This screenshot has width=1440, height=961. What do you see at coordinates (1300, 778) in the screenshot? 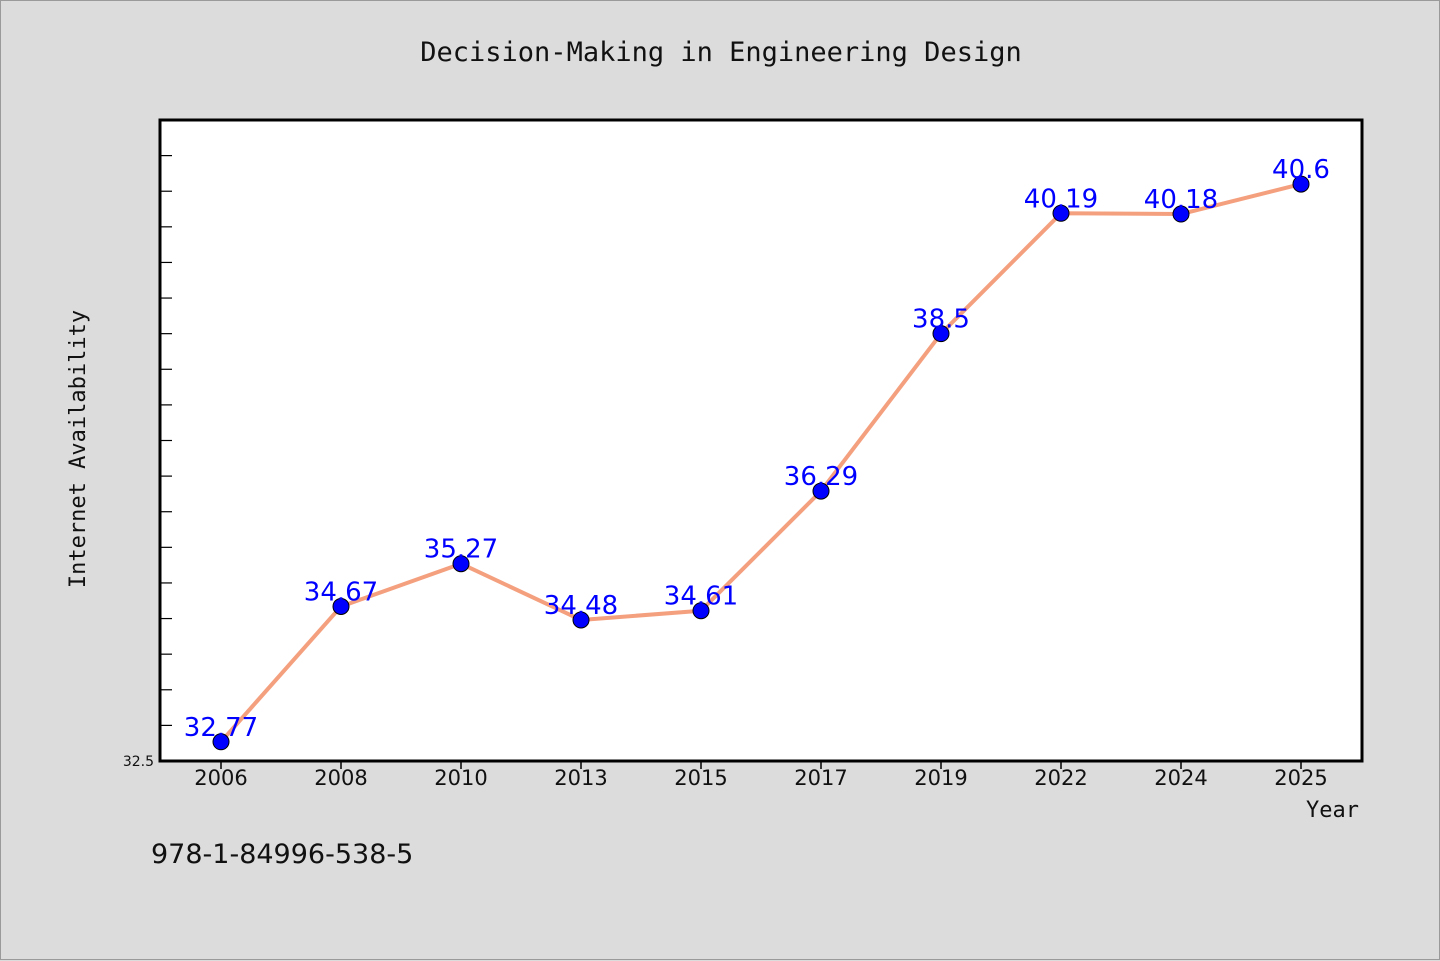
I see `x-tick-label: 2025` at bounding box center [1300, 778].